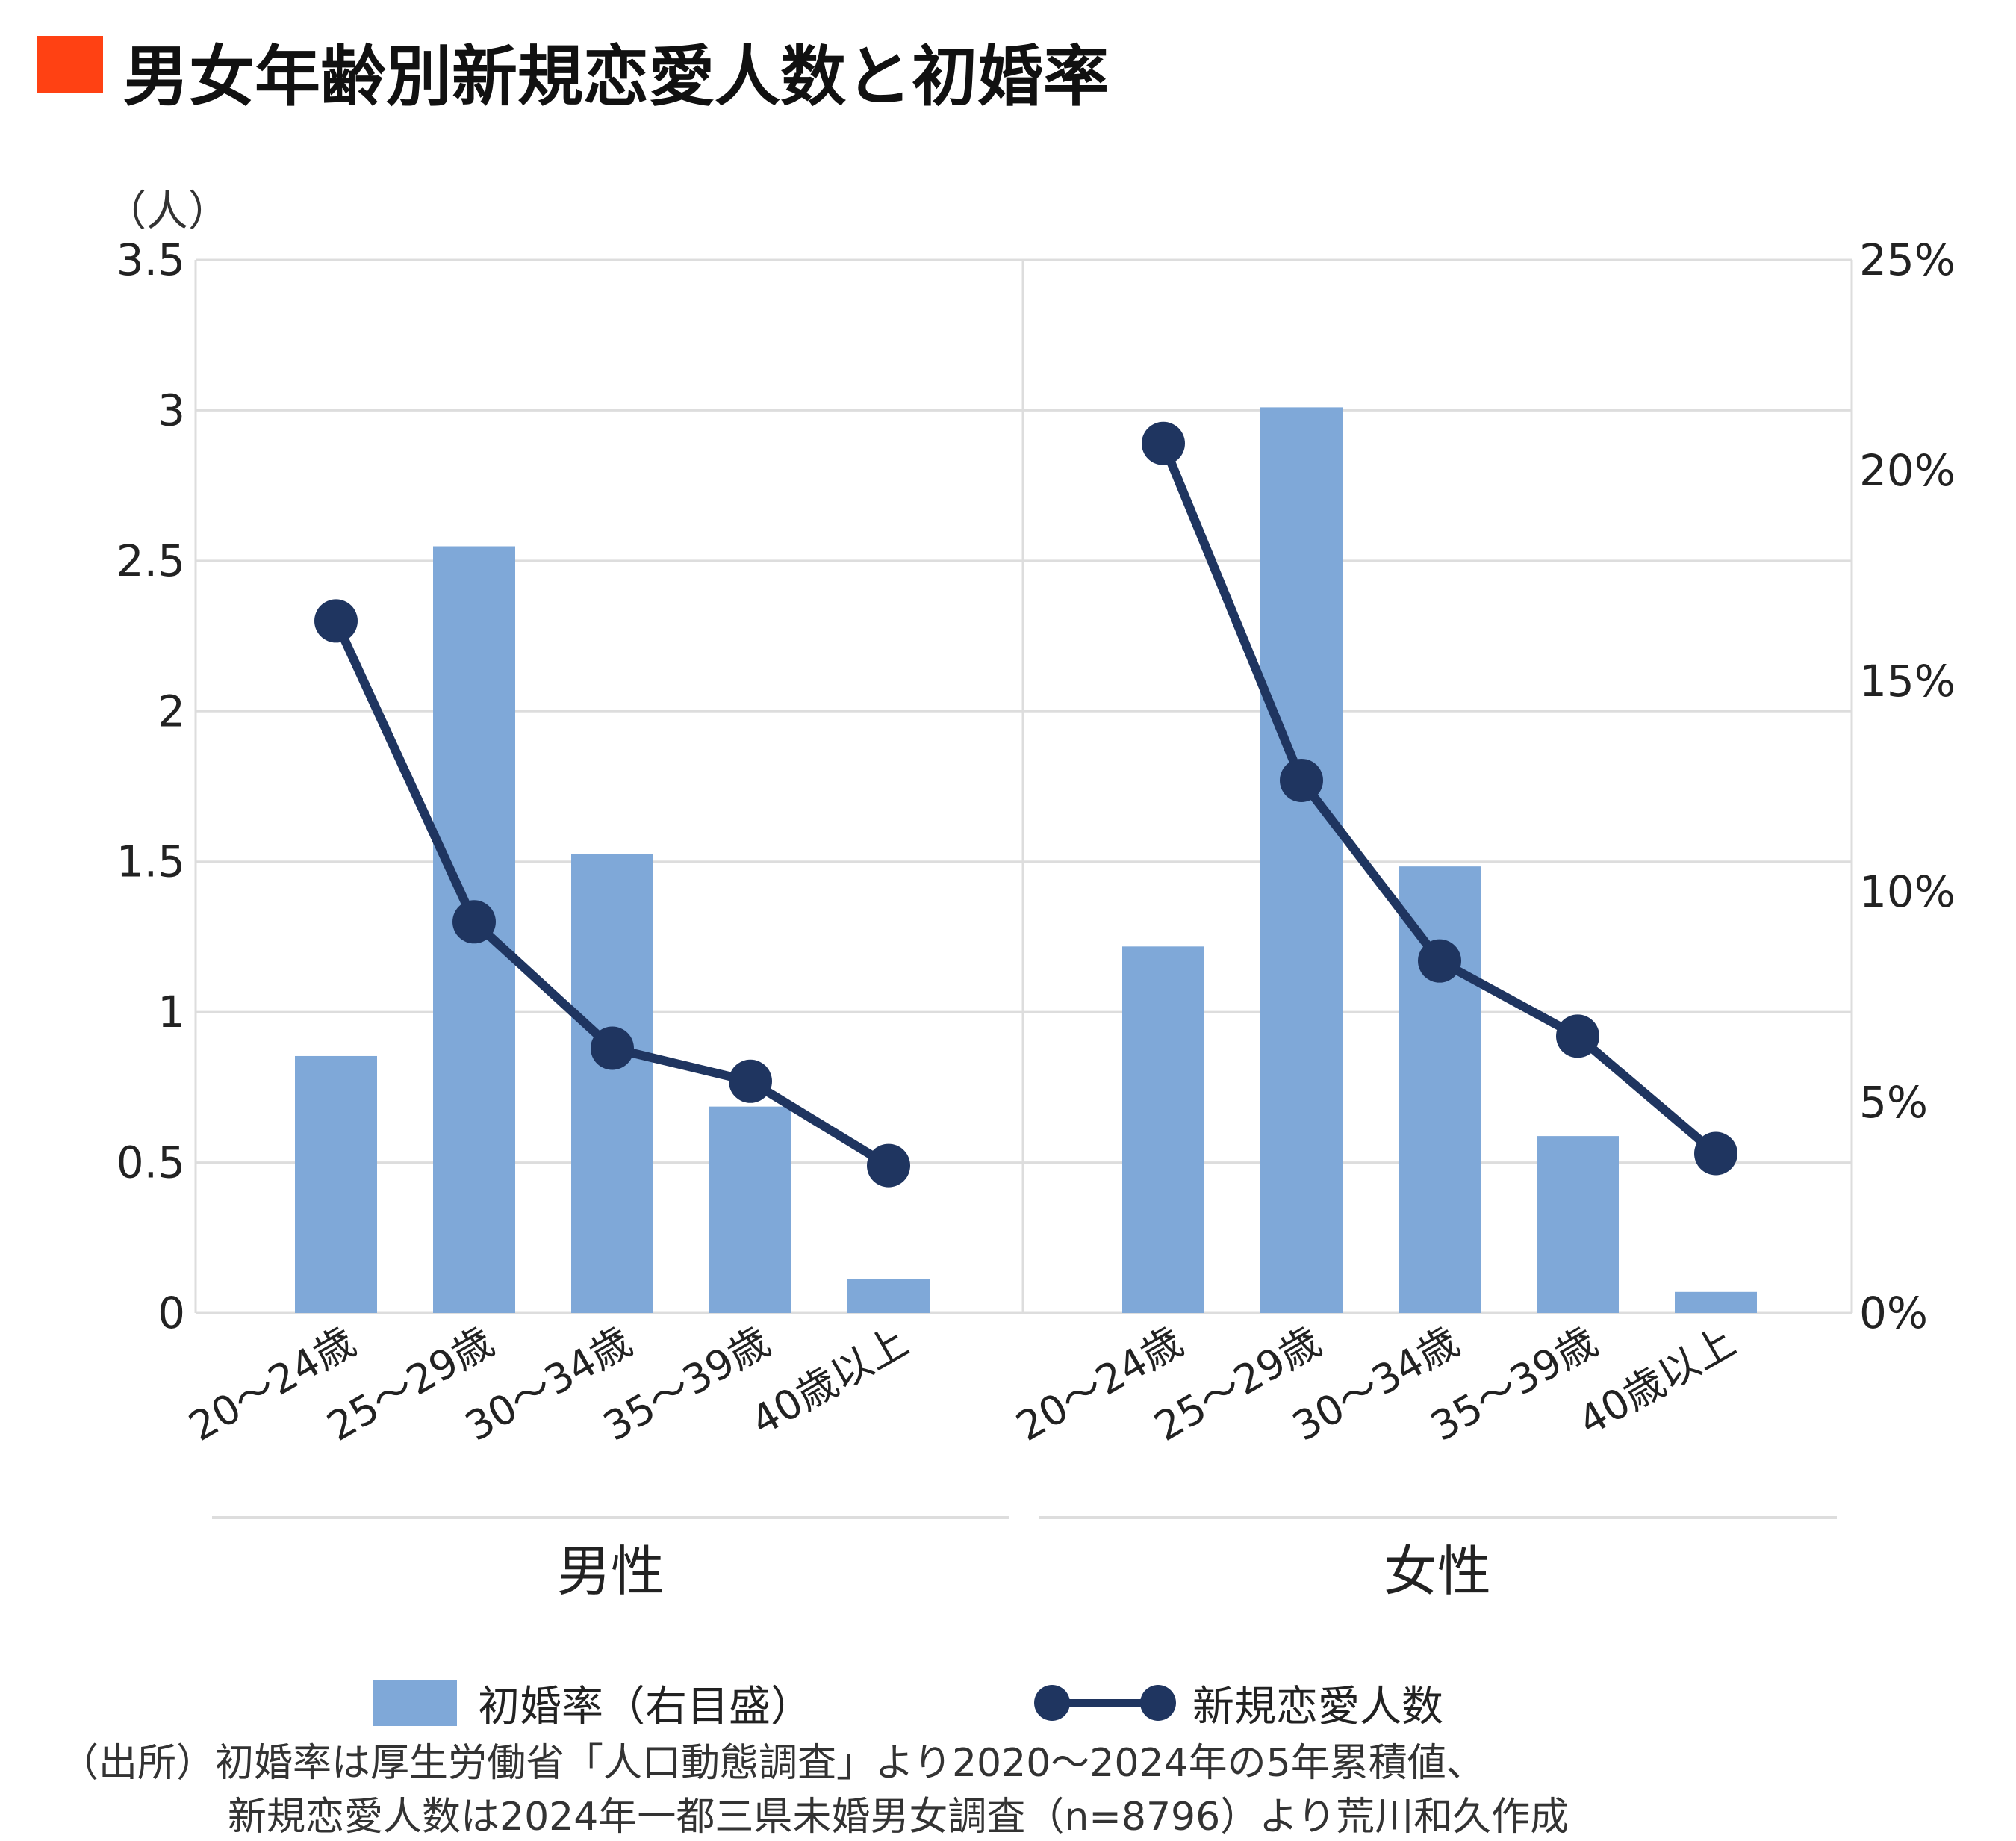 Image resolution: width=2016 pixels, height=1841 pixels. Describe the element at coordinates (171, 1313) in the screenshot. I see `left-tick-label: 0` at that location.